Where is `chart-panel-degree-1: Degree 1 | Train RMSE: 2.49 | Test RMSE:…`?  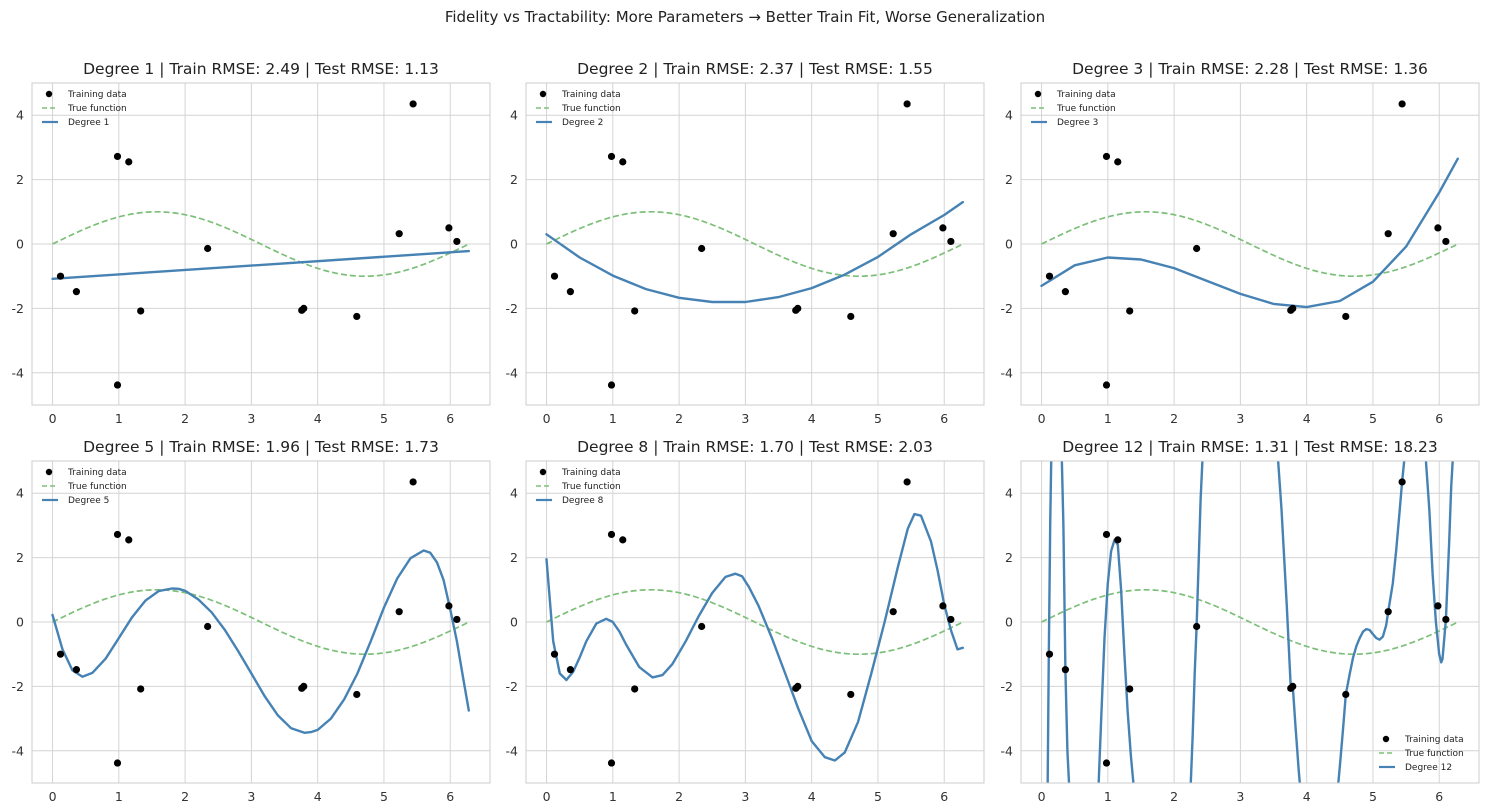 chart-panel-degree-1: Degree 1 | Train RMSE: 2.49 | Test RMSE:… is located at coordinates (251, 243).